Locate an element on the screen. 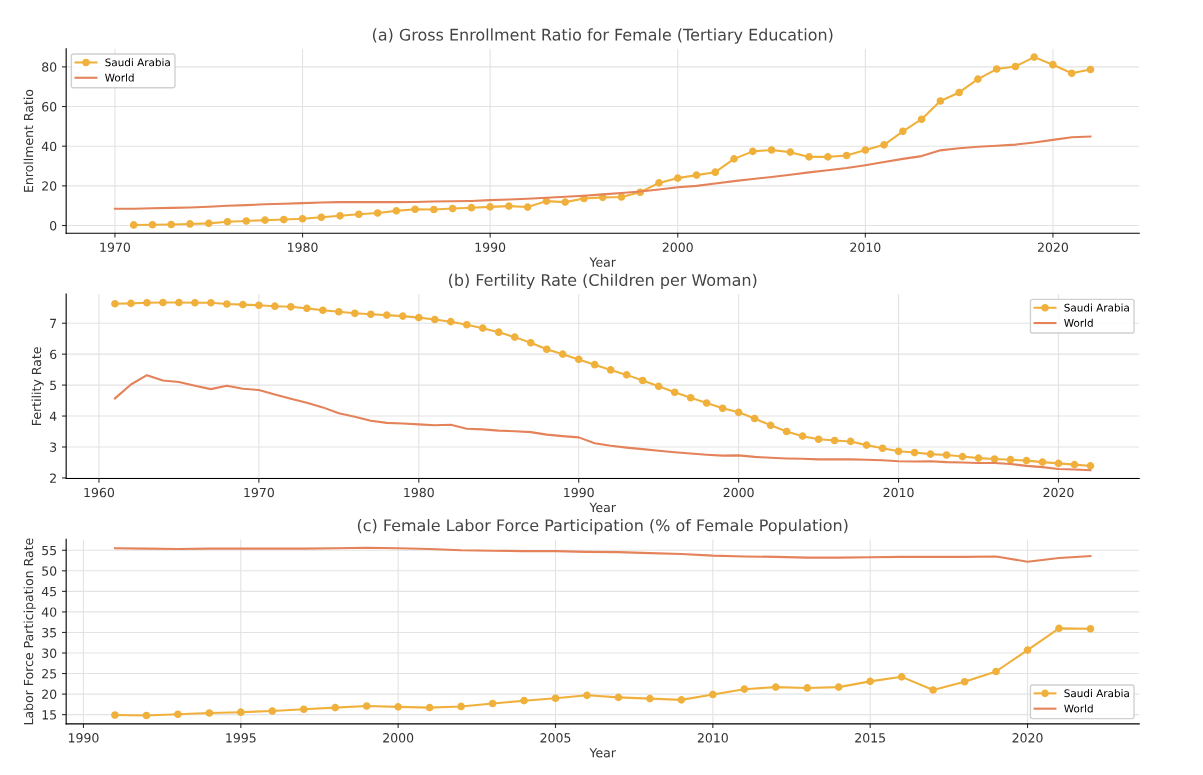 Image resolution: width=1203 pixels, height=775 pixels. chart-title: (a) Gross Enrollment Ratio for Female (Tertiary Education) is located at coordinates (602, 36).